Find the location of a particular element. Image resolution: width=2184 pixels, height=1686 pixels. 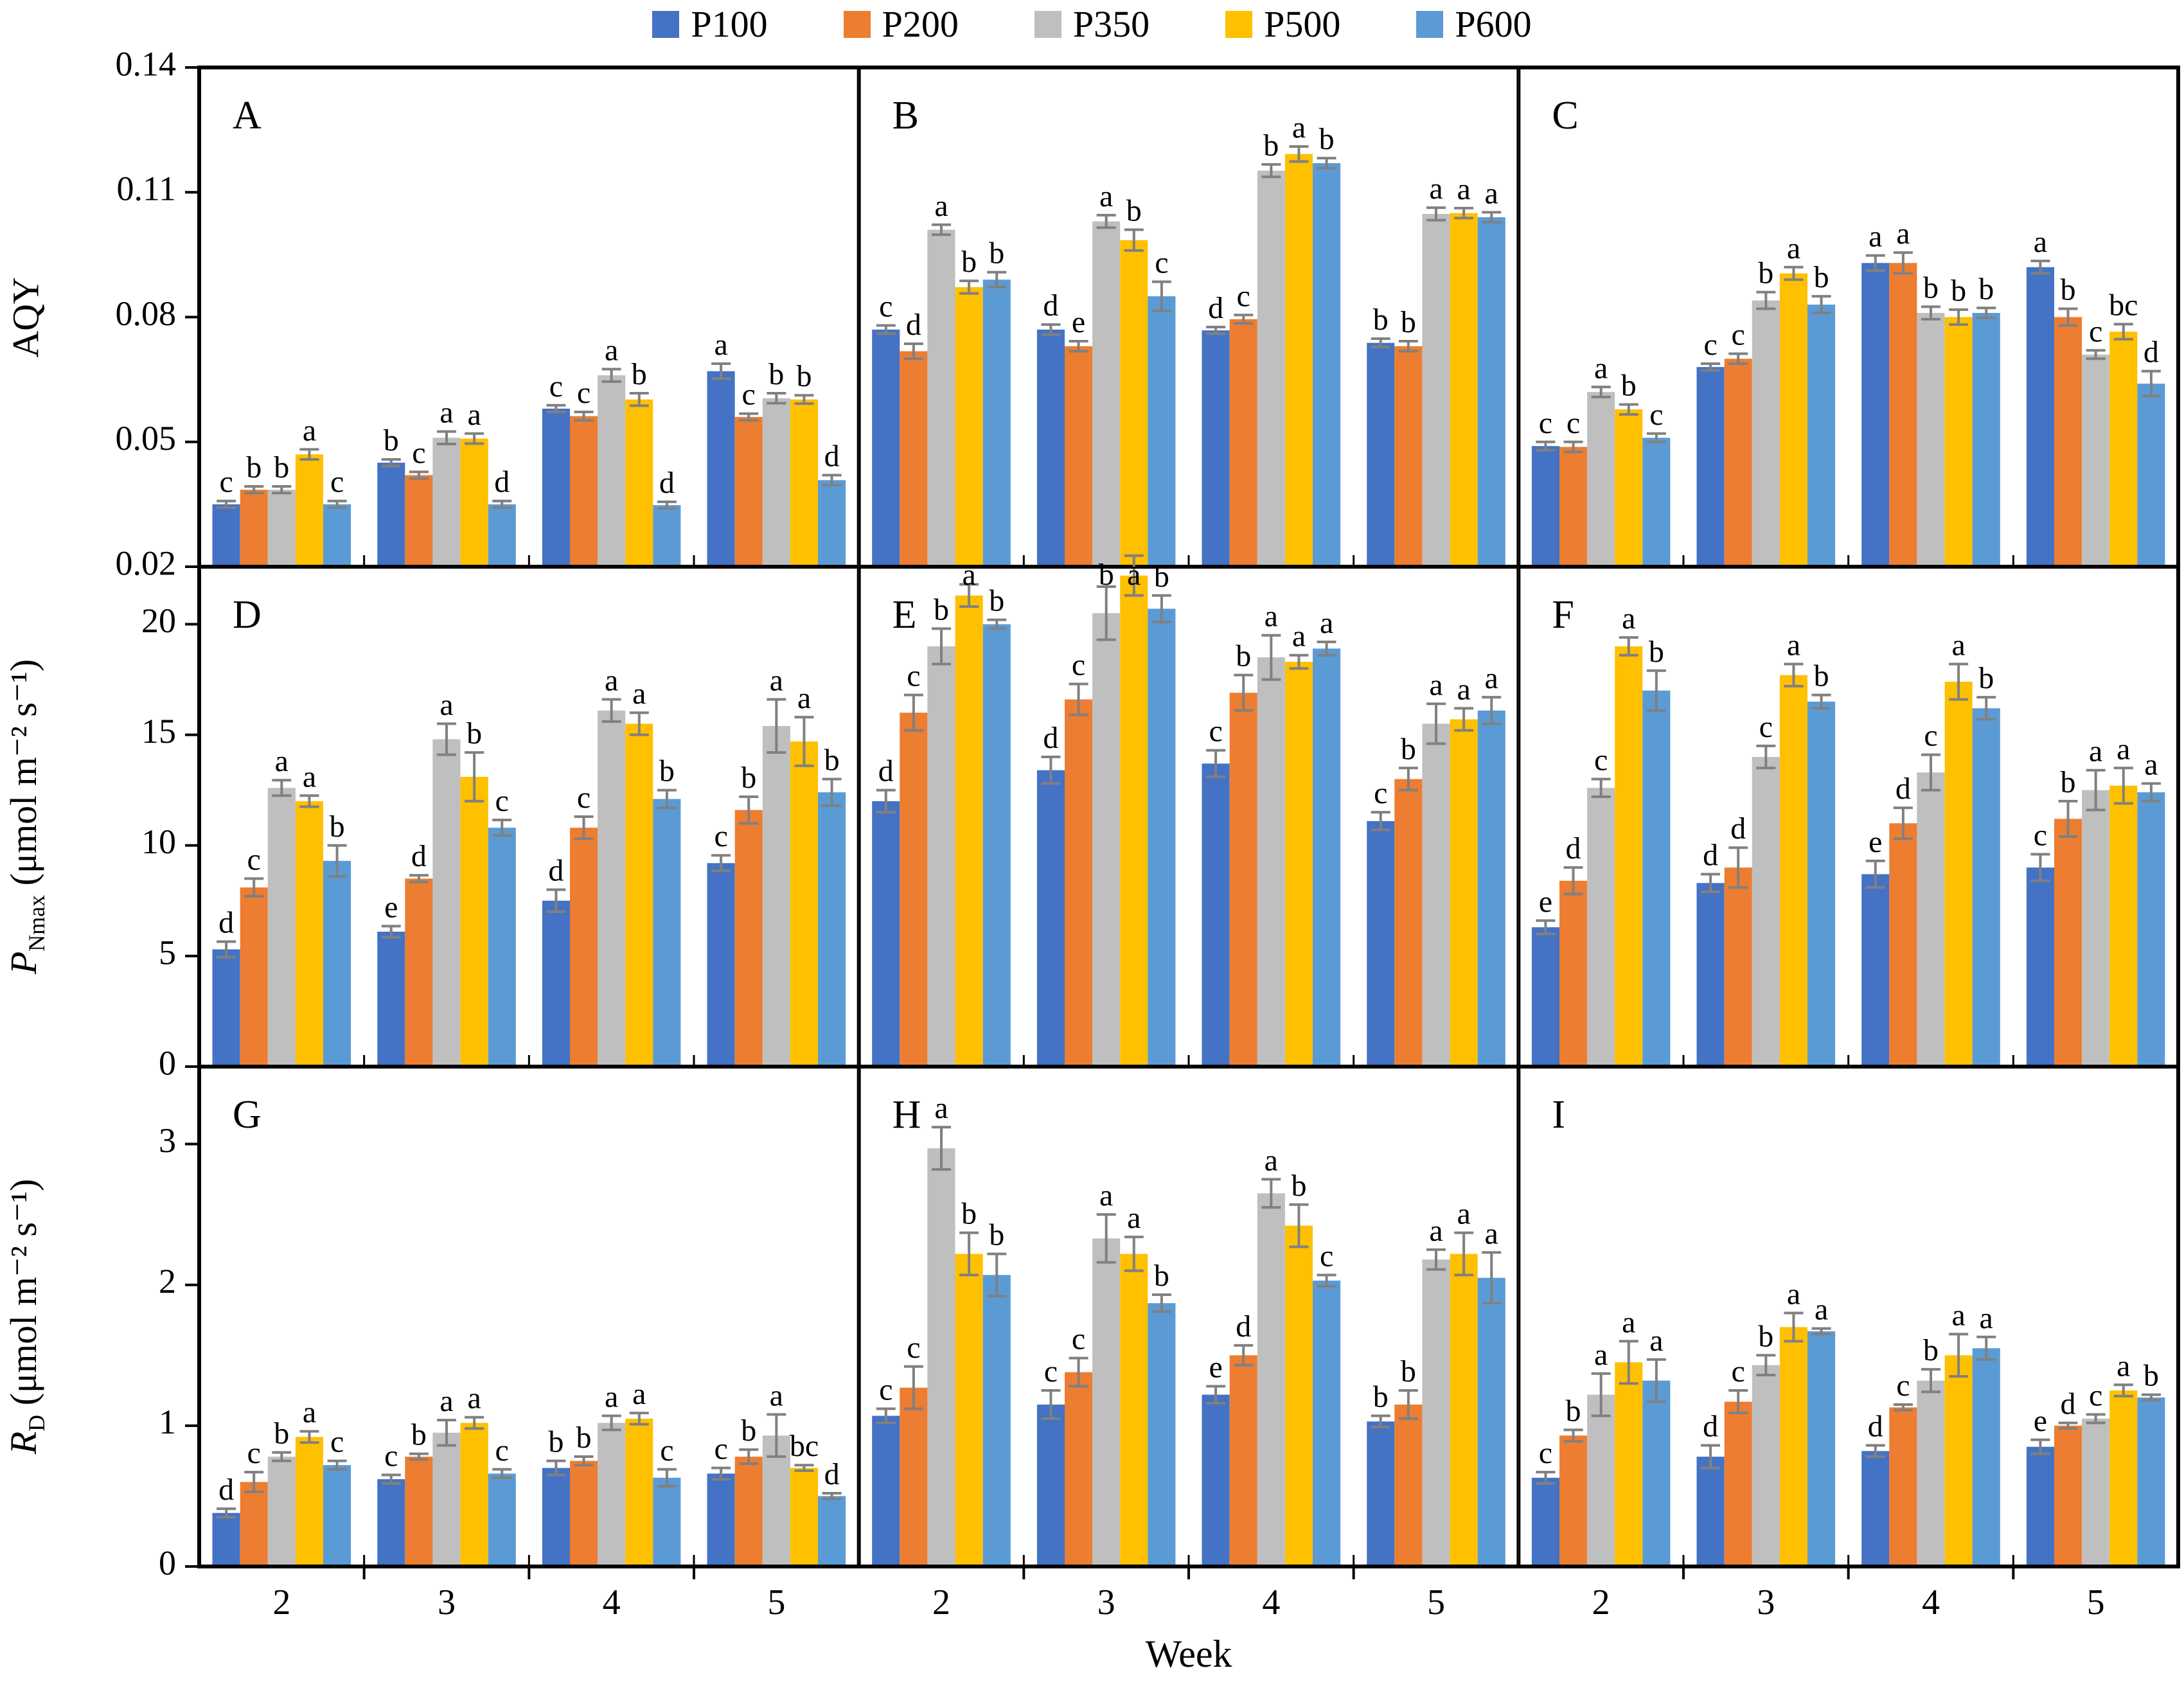

panel-label-C: C is located at coordinates (1565, 116).